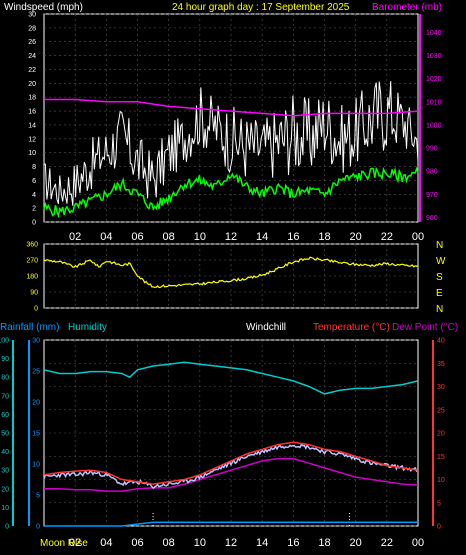 This screenshot has height=555, width=466. Describe the element at coordinates (32, 70) in the screenshot. I see `windspeed-tick-label: 22` at that location.